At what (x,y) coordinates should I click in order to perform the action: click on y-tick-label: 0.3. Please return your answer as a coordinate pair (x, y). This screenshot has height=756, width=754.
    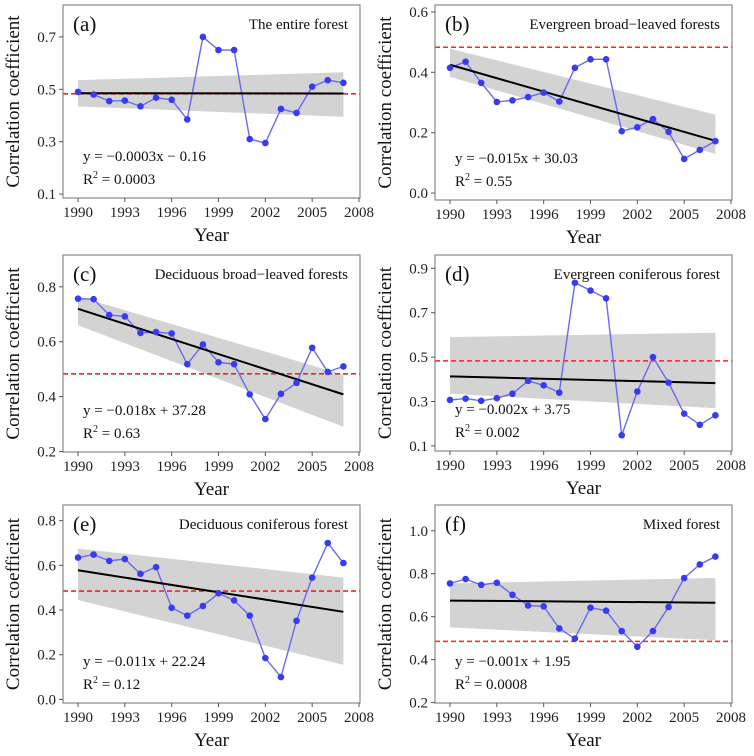
    Looking at the image, I should click on (418, 403).